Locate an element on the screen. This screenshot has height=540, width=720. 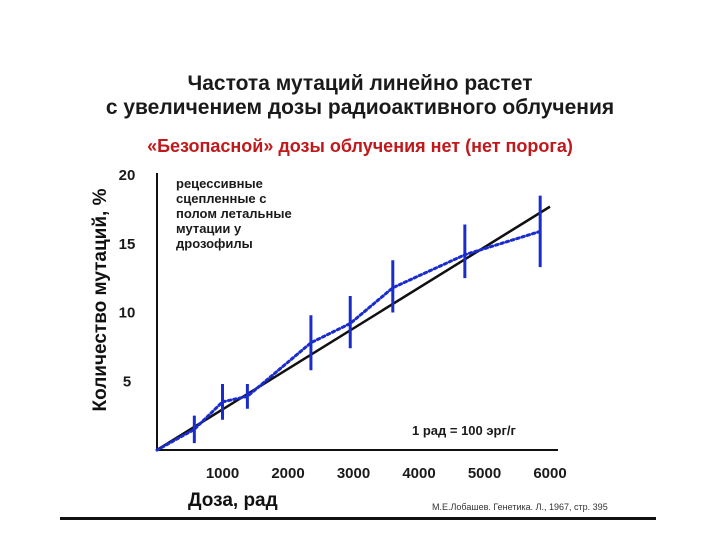
annotation-line: рецессивные is located at coordinates (219, 183).